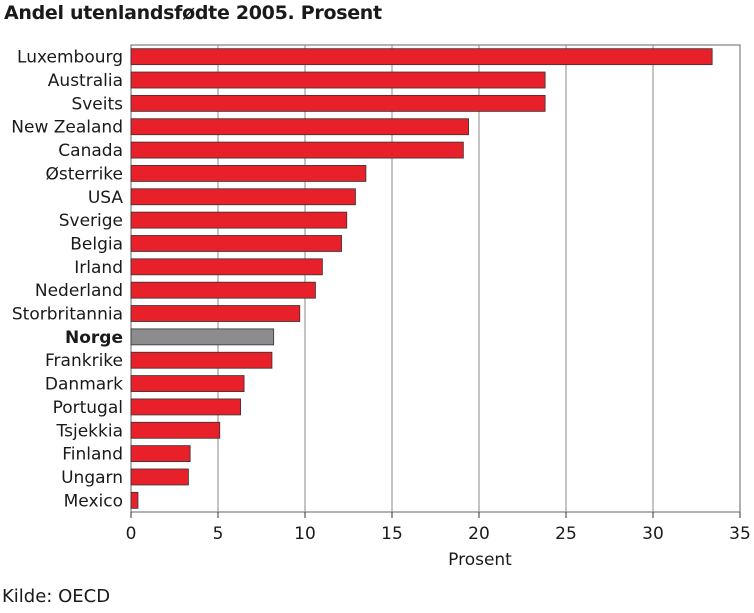  Describe the element at coordinates (98, 268) in the screenshot. I see `category-label: Irland` at that location.